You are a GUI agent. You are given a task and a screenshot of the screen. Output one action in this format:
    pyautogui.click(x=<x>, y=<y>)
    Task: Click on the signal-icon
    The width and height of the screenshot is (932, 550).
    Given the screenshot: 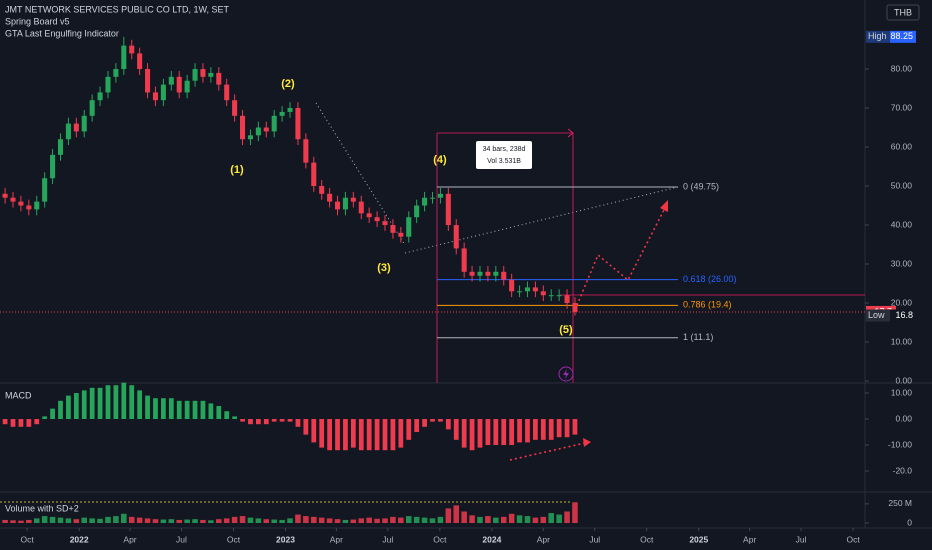 What is the action you would take?
    pyautogui.click(x=566, y=374)
    